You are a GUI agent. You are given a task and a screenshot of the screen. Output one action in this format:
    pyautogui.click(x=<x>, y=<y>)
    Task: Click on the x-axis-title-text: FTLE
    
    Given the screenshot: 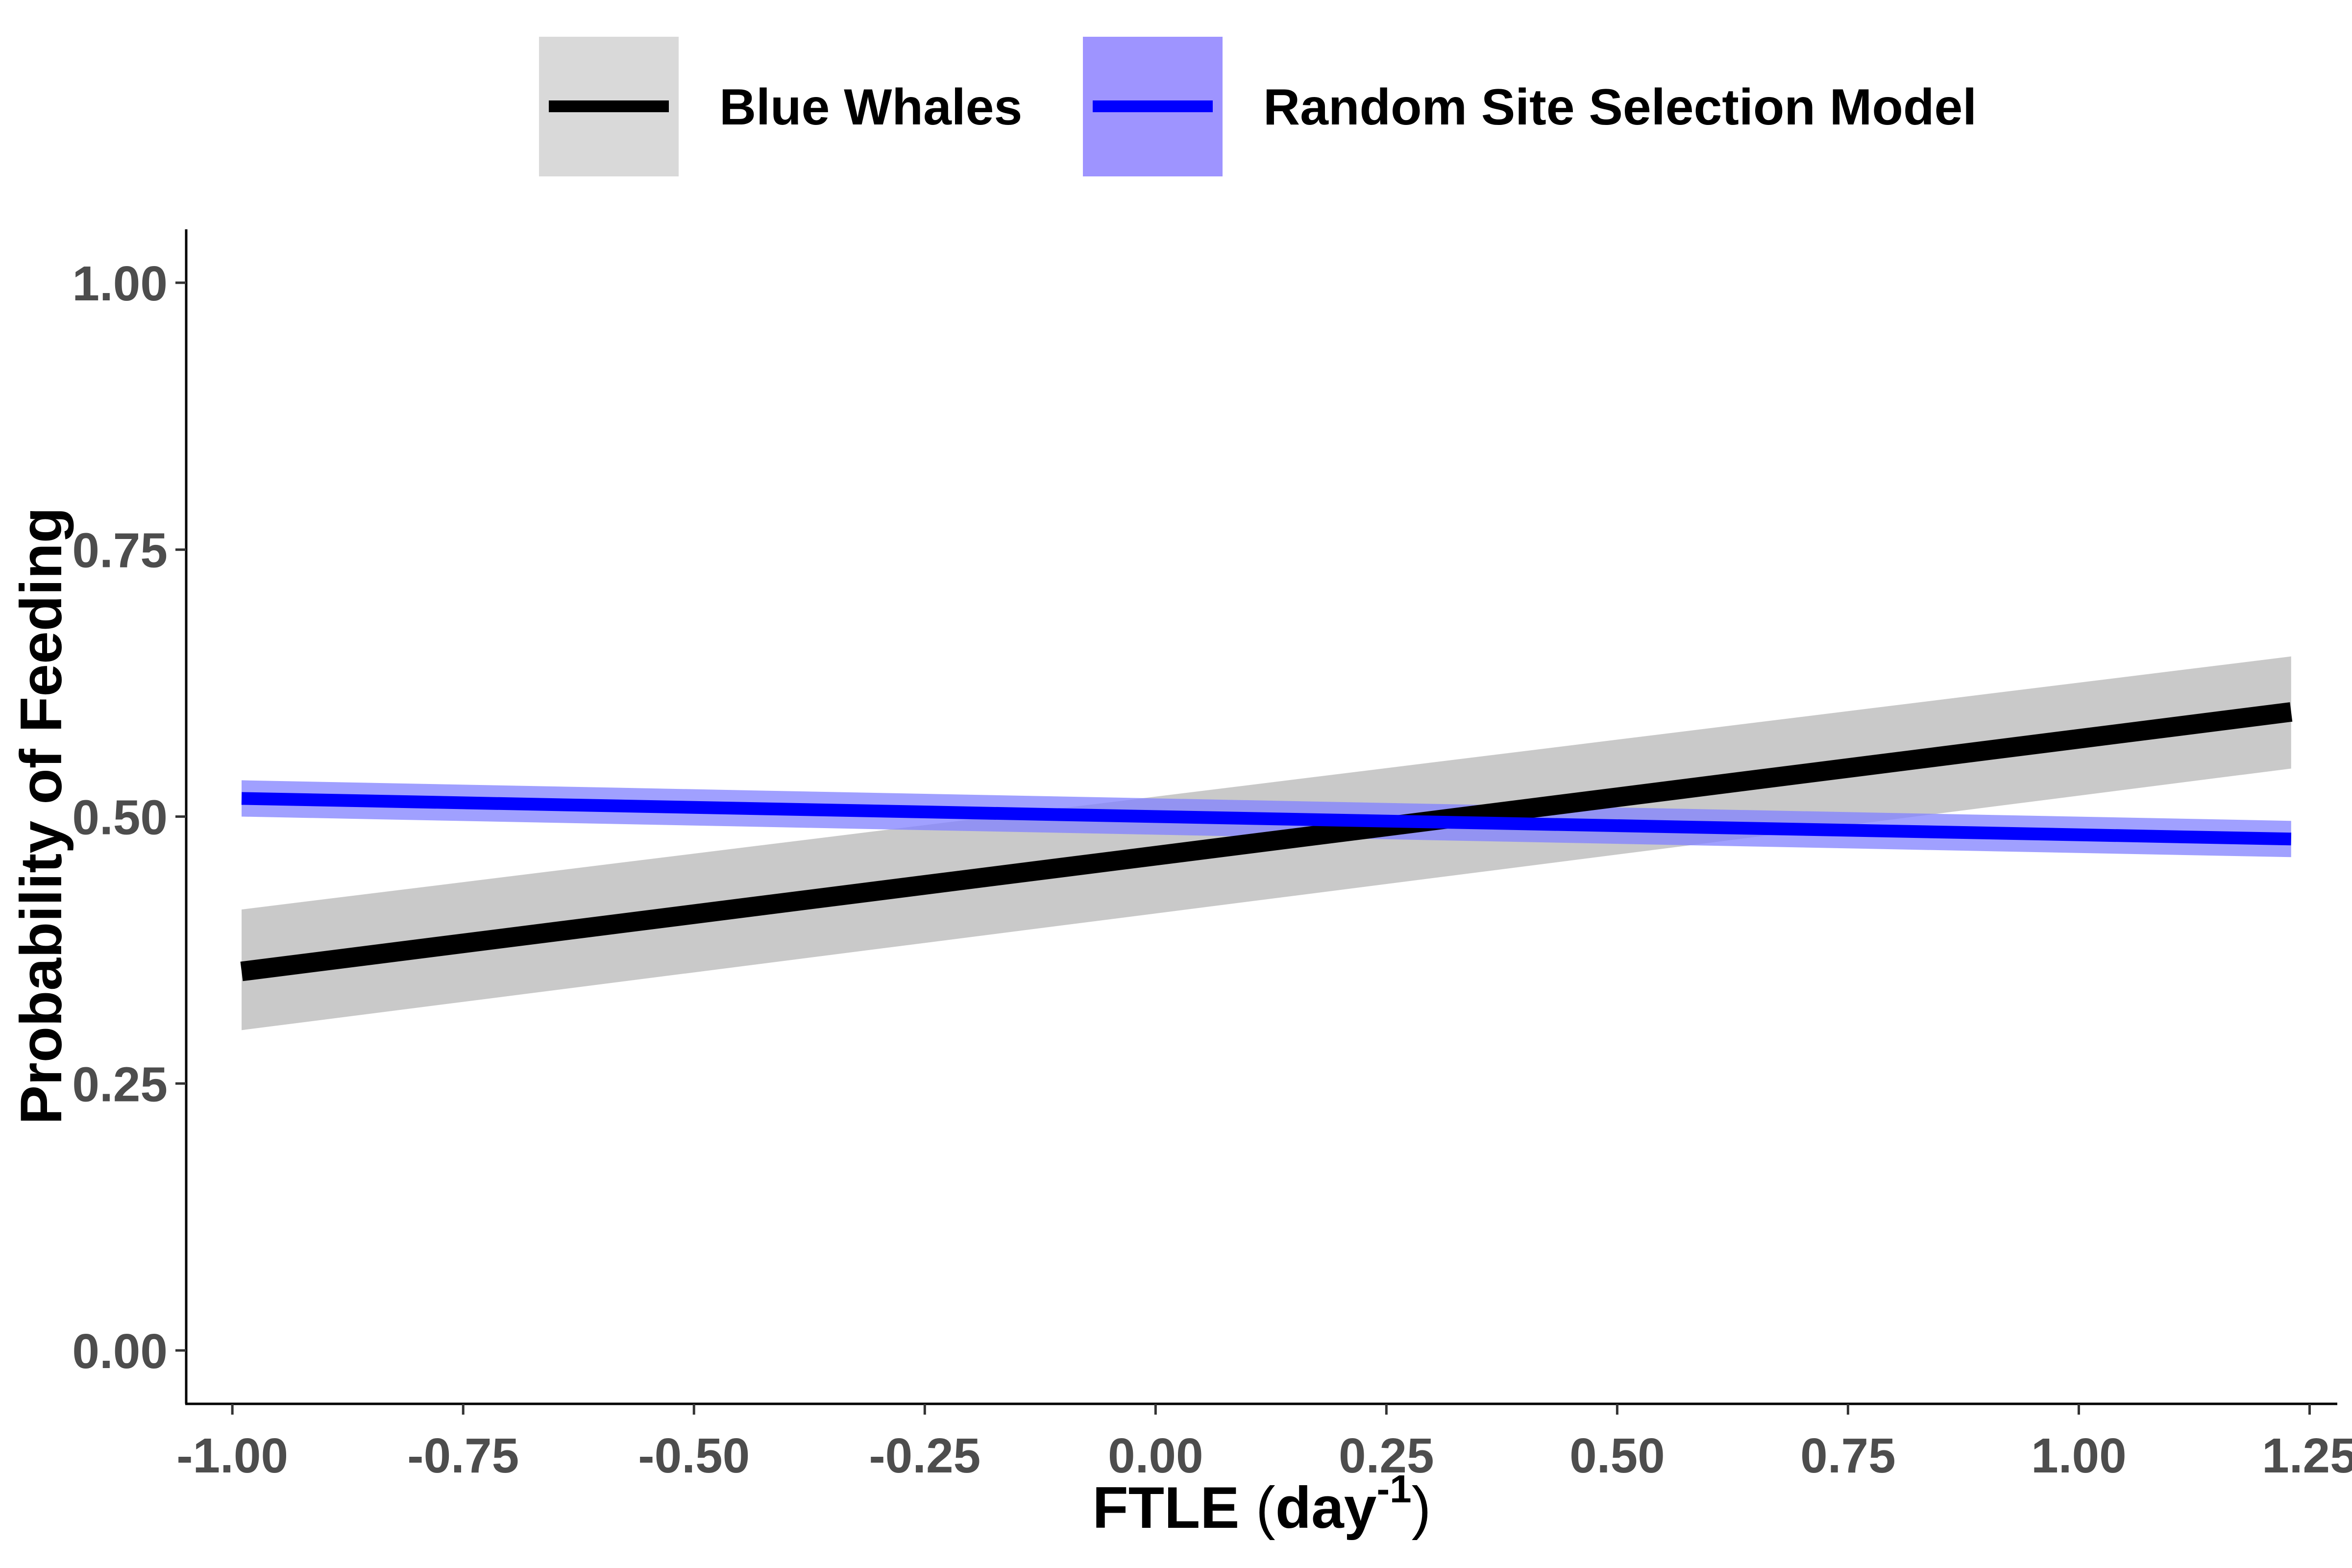 What is the action you would take?
    pyautogui.click(x=1165, y=1508)
    